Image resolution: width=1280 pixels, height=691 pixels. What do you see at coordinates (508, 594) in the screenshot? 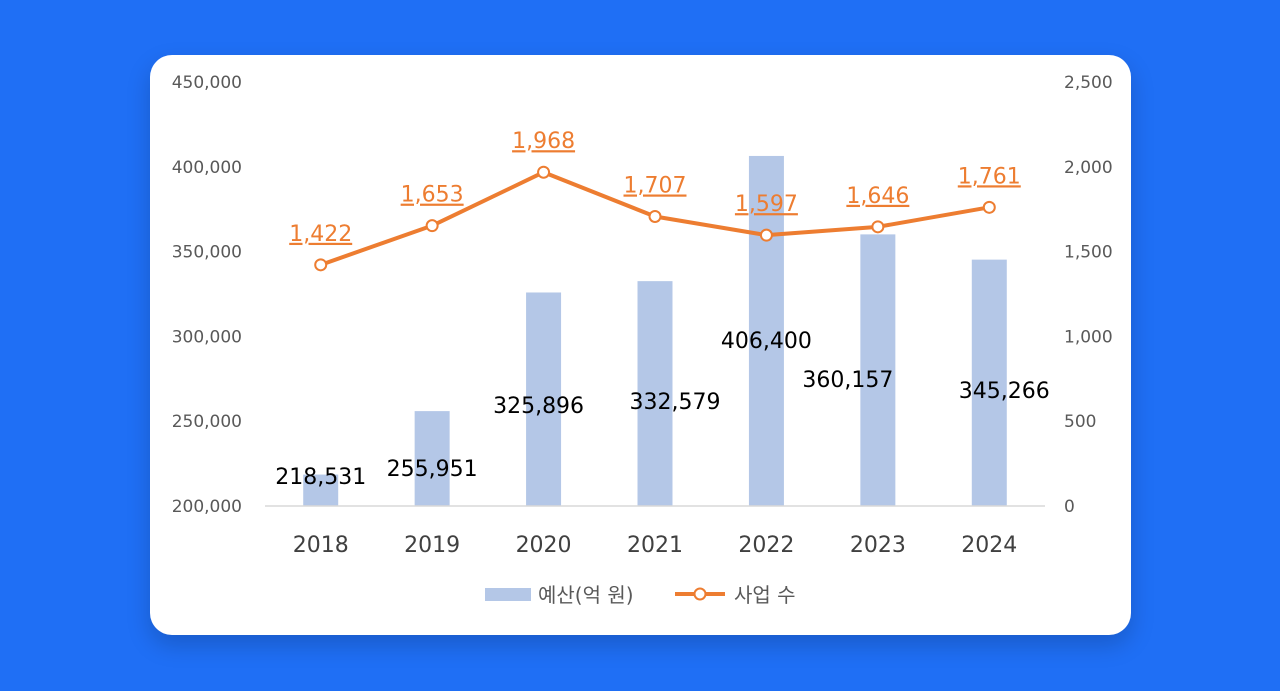
I see `legend-bar-swatch` at bounding box center [508, 594].